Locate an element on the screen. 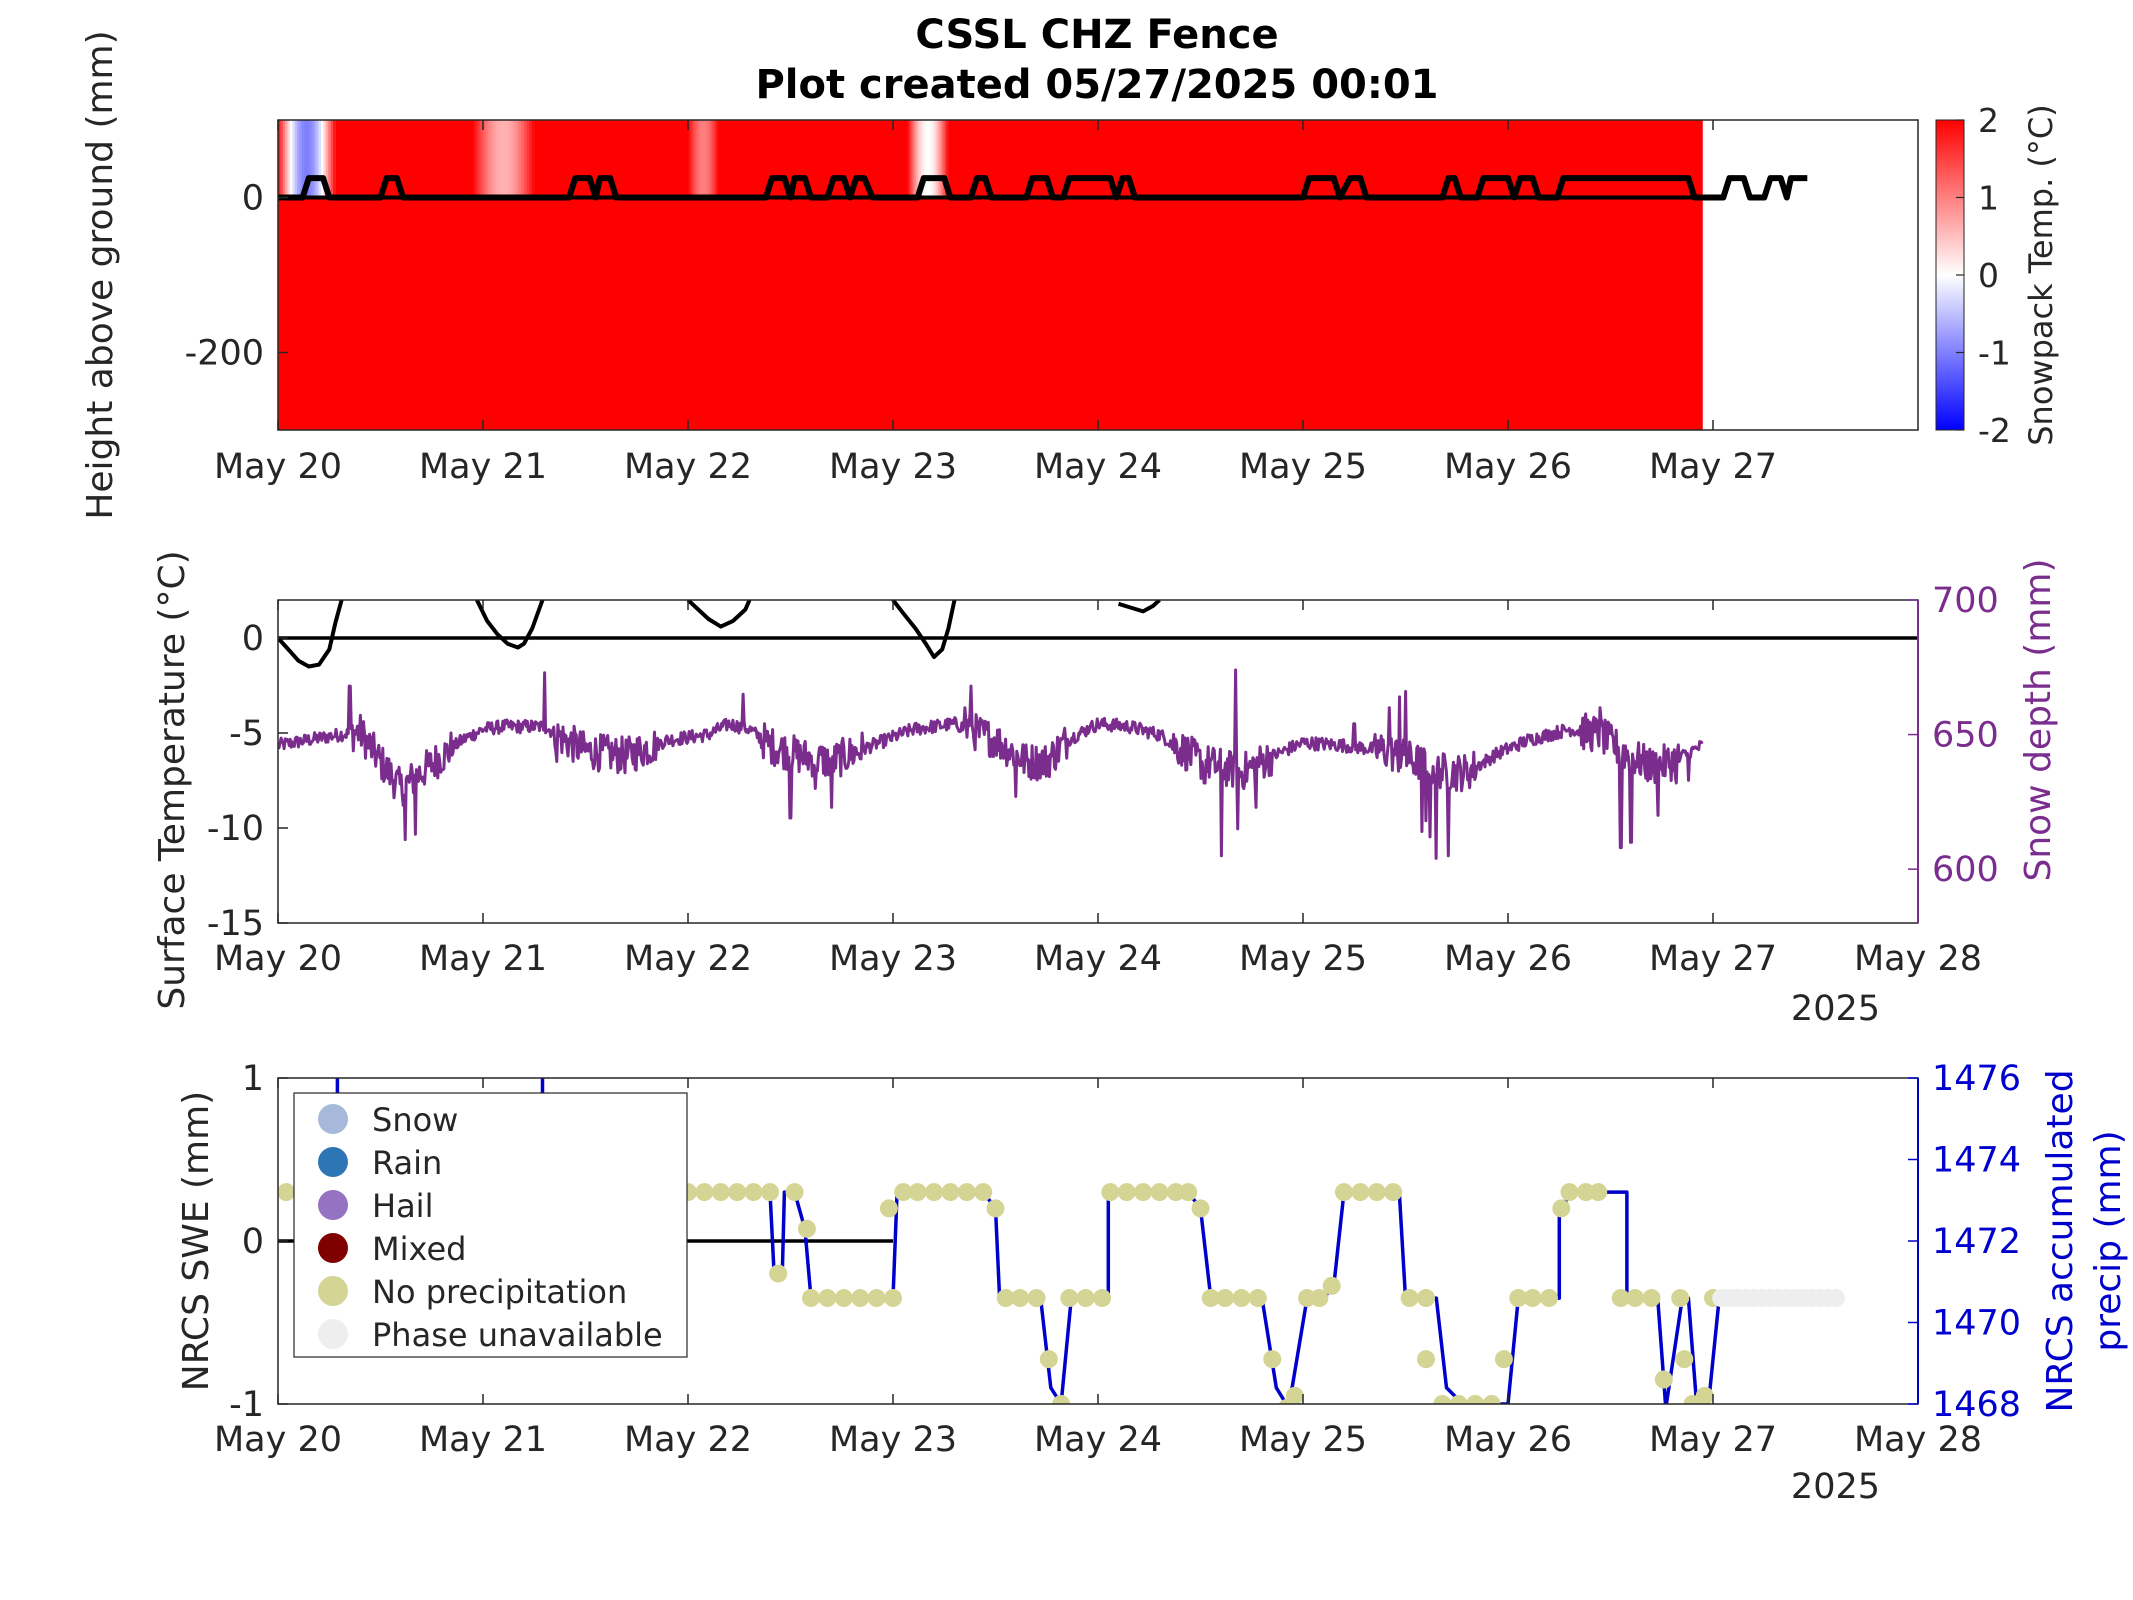 The height and width of the screenshot is (1600, 2133). x-tick-label: May 21 is located at coordinates (483, 959).